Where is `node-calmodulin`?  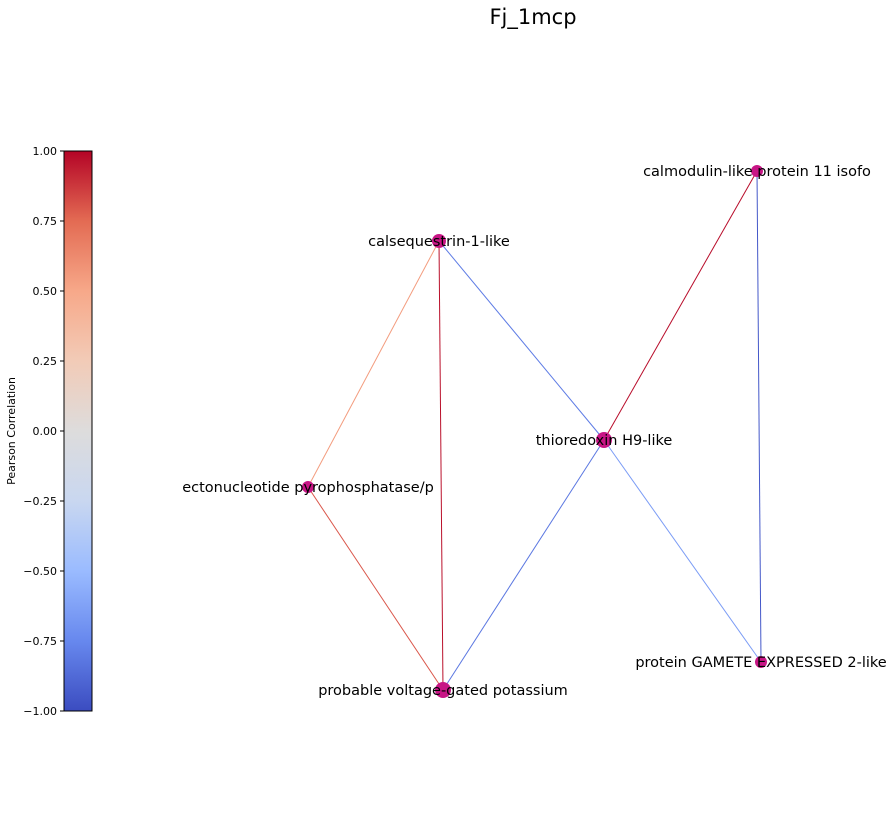 node-calmodulin is located at coordinates (757, 171).